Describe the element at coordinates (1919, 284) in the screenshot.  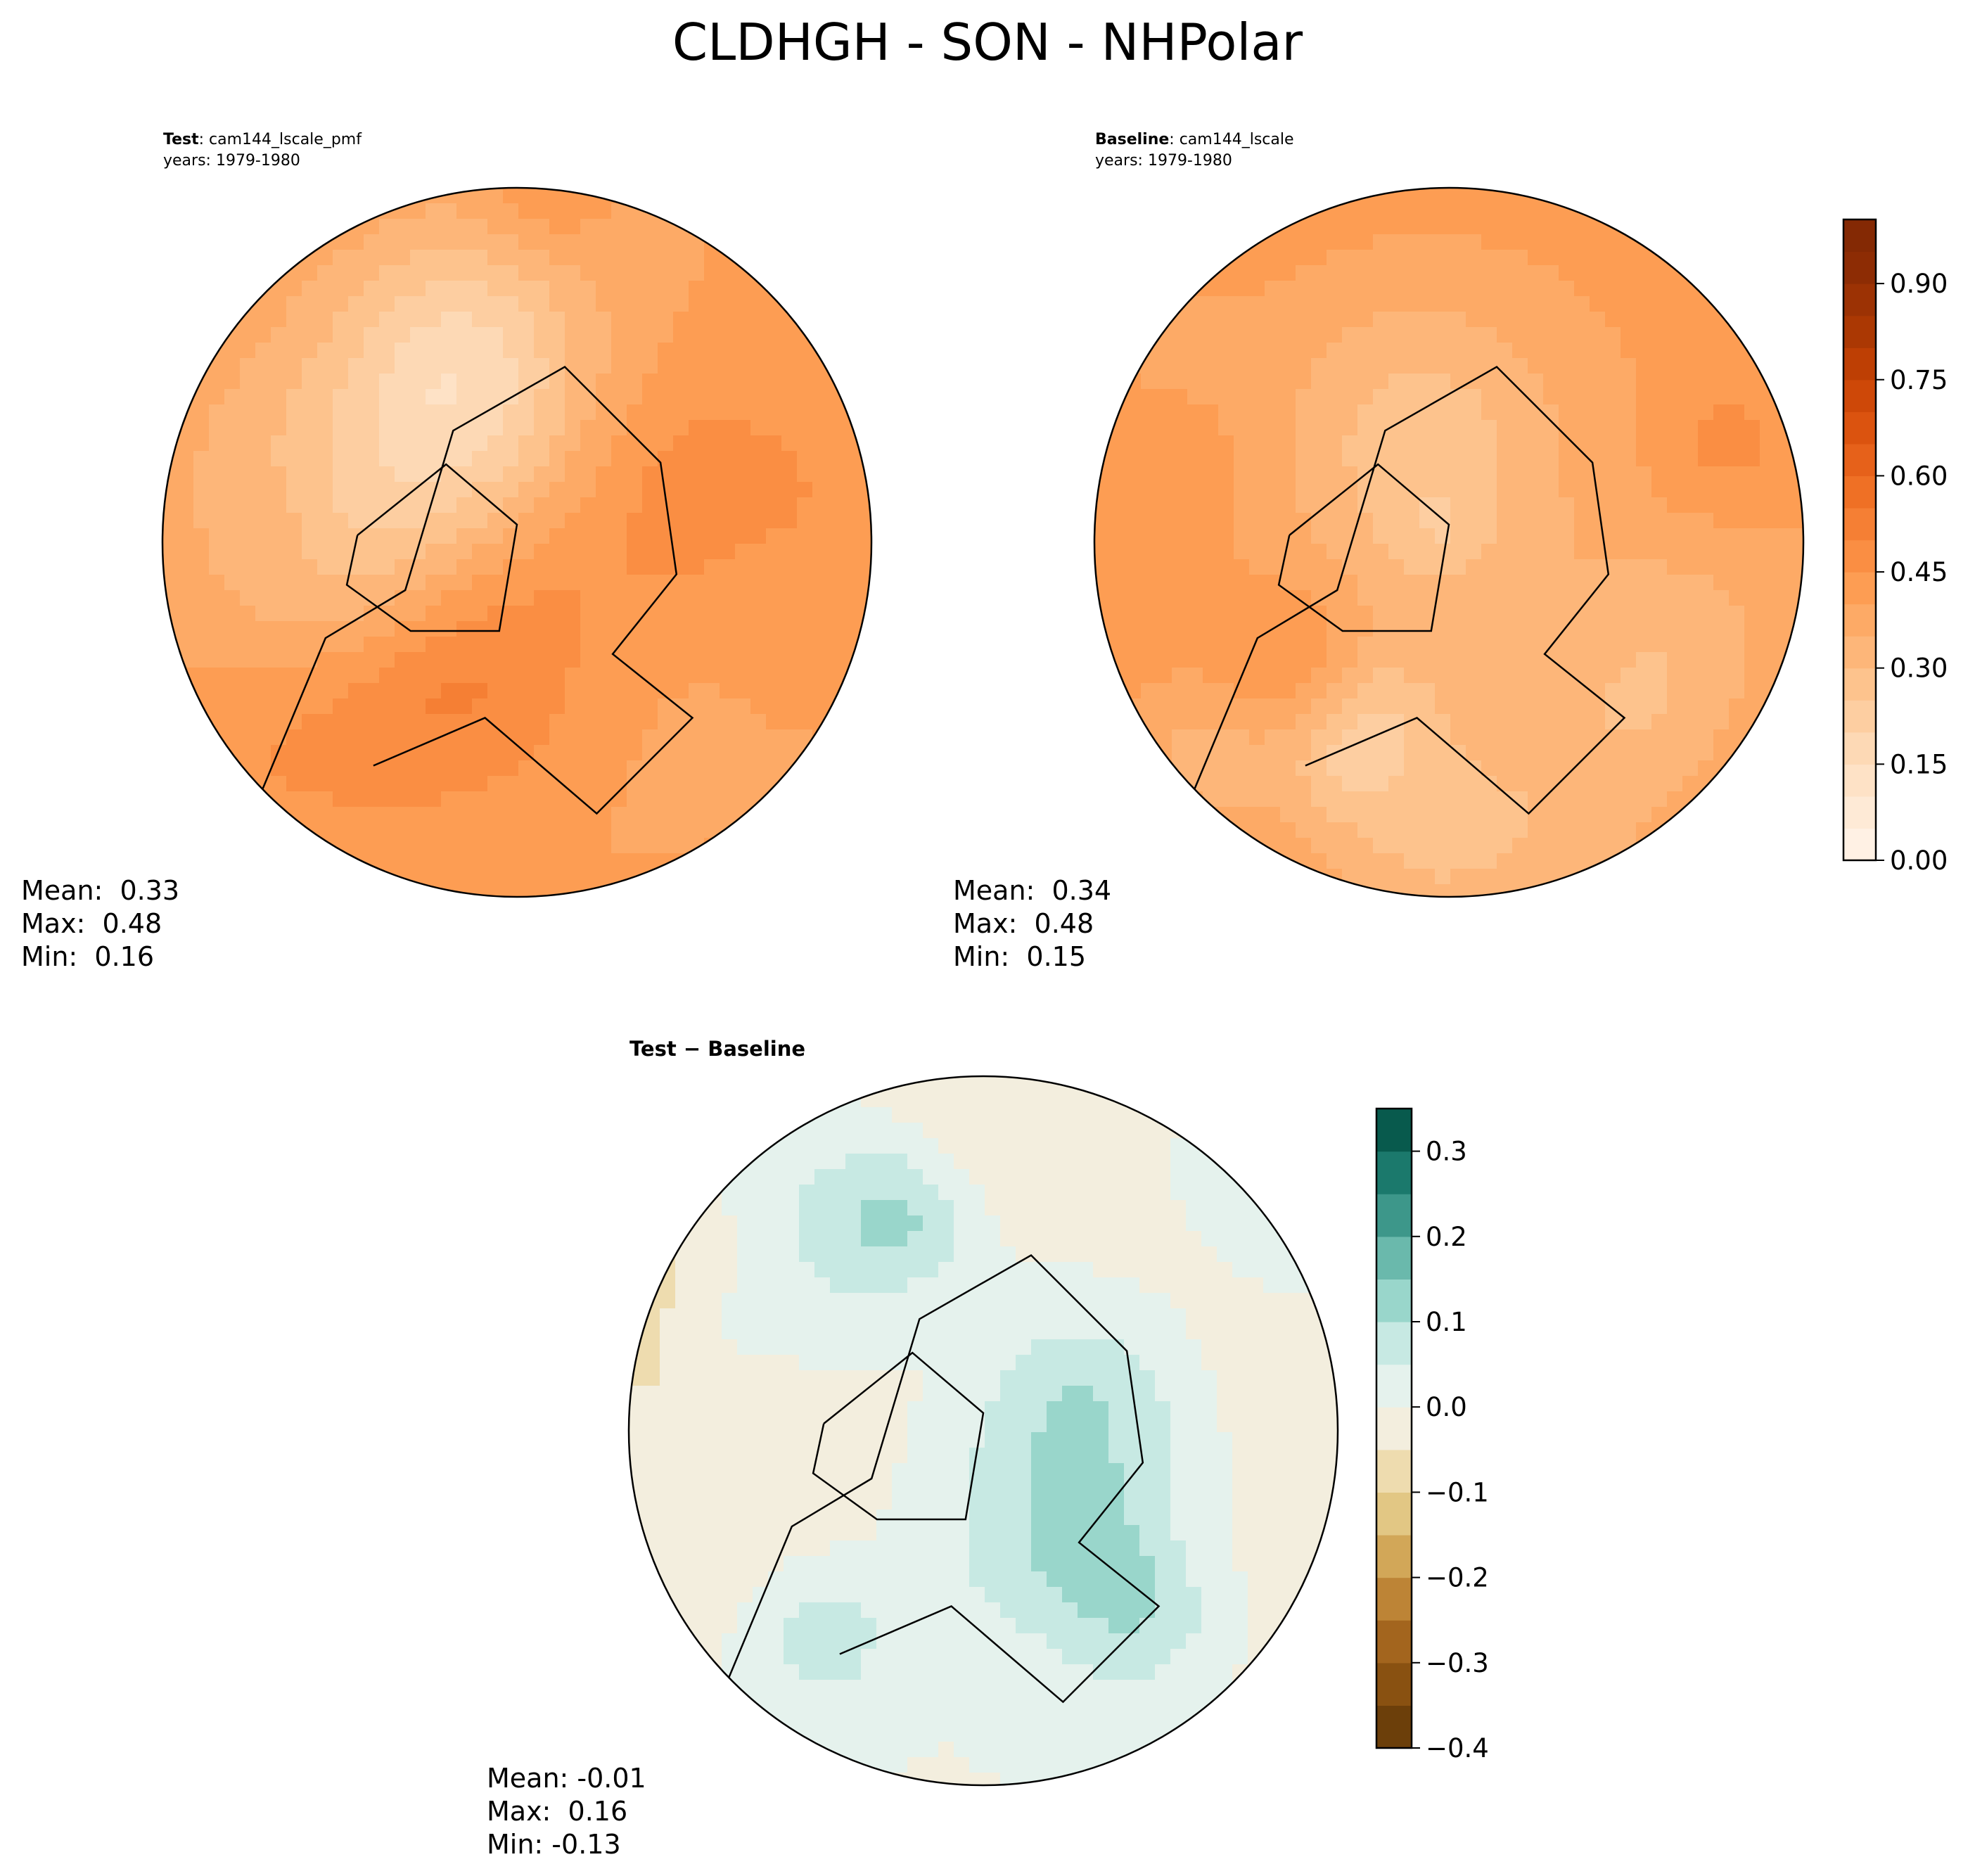
I see `colorbar-top-tick-label: 0.90` at that location.